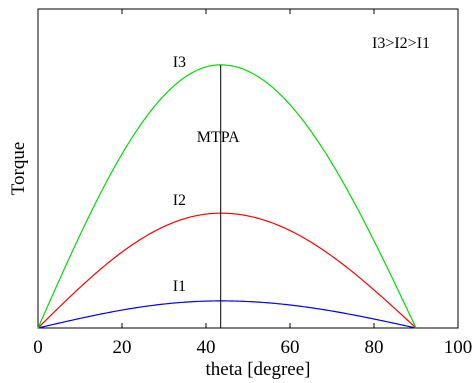 Image resolution: width=475 pixels, height=383 pixels. What do you see at coordinates (227, 314) in the screenshot?
I see `series-line-i1` at bounding box center [227, 314].